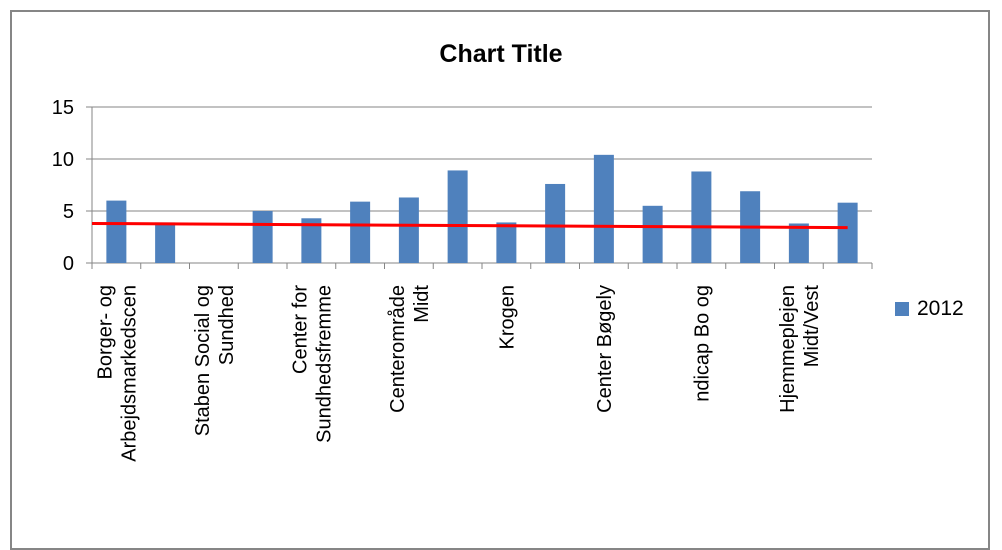 This screenshot has width=1002, height=550. I want to click on y-tick-label: 0, so click(68, 264).